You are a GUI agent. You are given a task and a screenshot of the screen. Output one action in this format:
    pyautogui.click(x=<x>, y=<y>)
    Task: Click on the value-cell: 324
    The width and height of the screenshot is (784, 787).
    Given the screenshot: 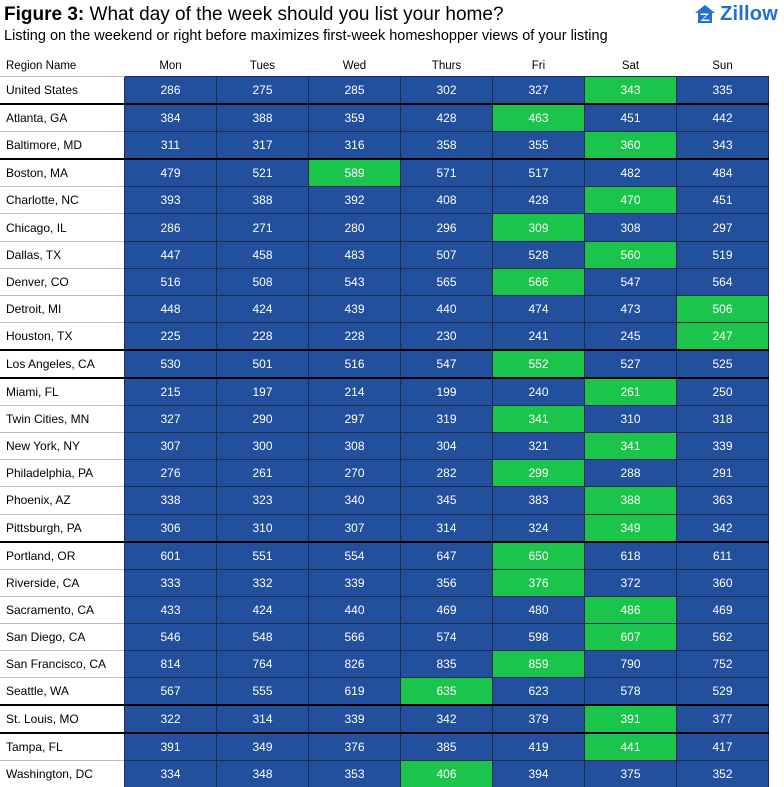 What is the action you would take?
    pyautogui.click(x=539, y=528)
    